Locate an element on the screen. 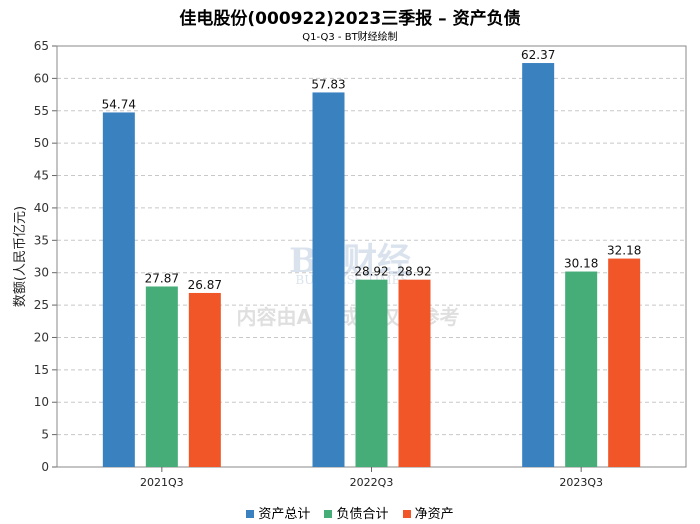  legend-swatch-assets is located at coordinates (250, 514).